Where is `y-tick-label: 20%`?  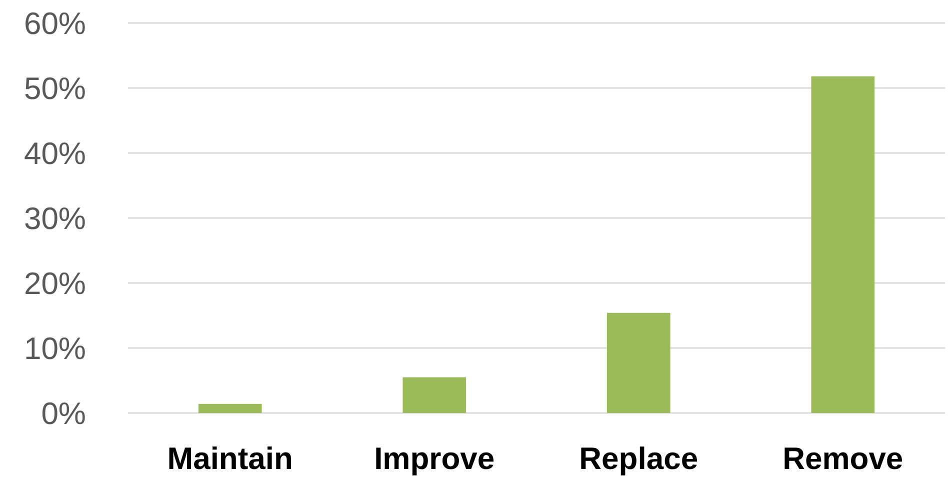 y-tick-label: 20% is located at coordinates (55, 283).